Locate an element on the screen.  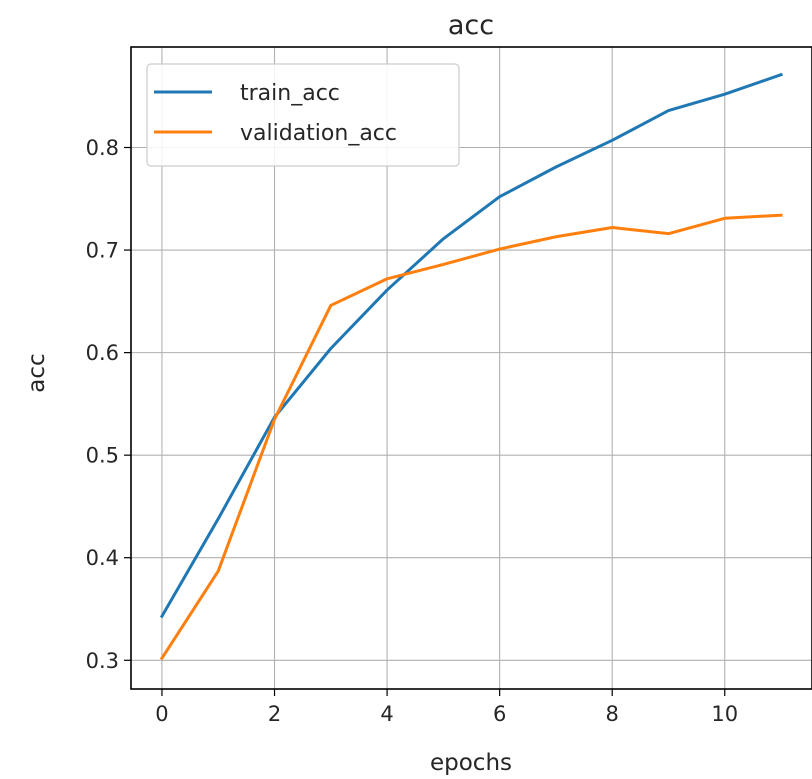
legend: train_acc validation_acc is located at coordinates (303, 115).